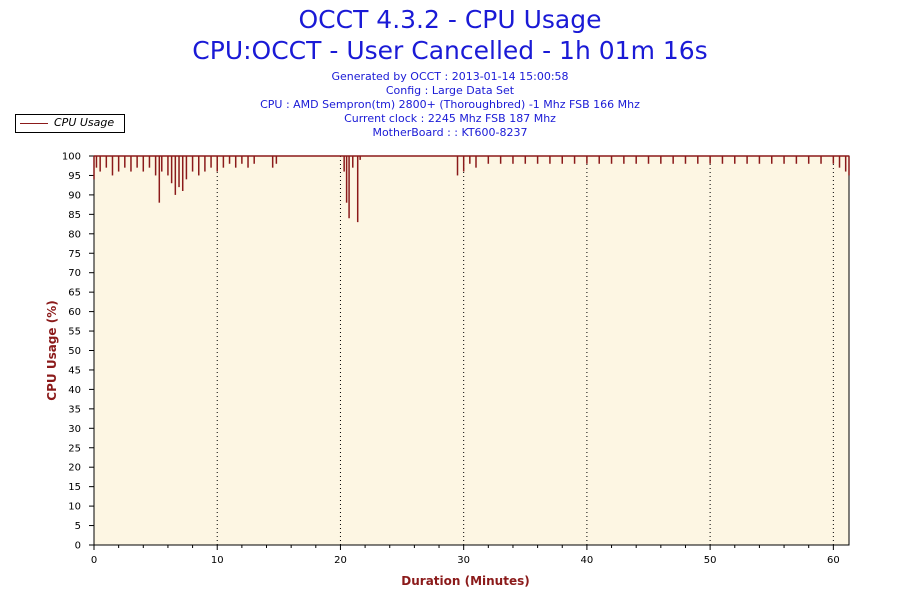 The width and height of the screenshot is (900, 600). What do you see at coordinates (450, 50) in the screenshot?
I see `chart-subtitle: CPU:OCCT - User Cancelled - 1h 01m 16s` at bounding box center [450, 50].